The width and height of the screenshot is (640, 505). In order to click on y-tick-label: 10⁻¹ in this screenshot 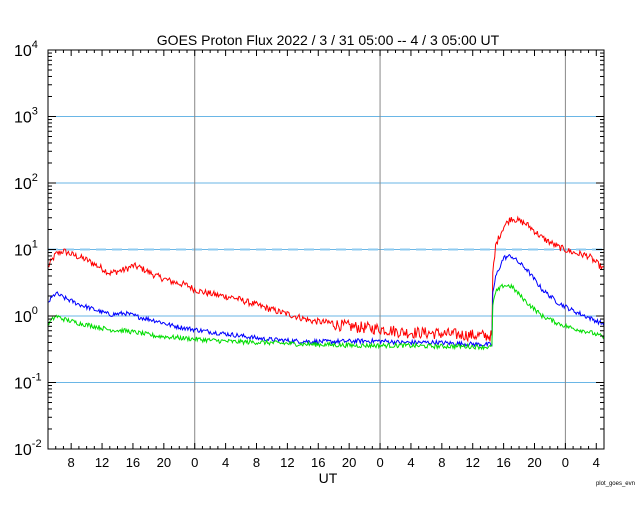, I will do `click(28, 382)`.